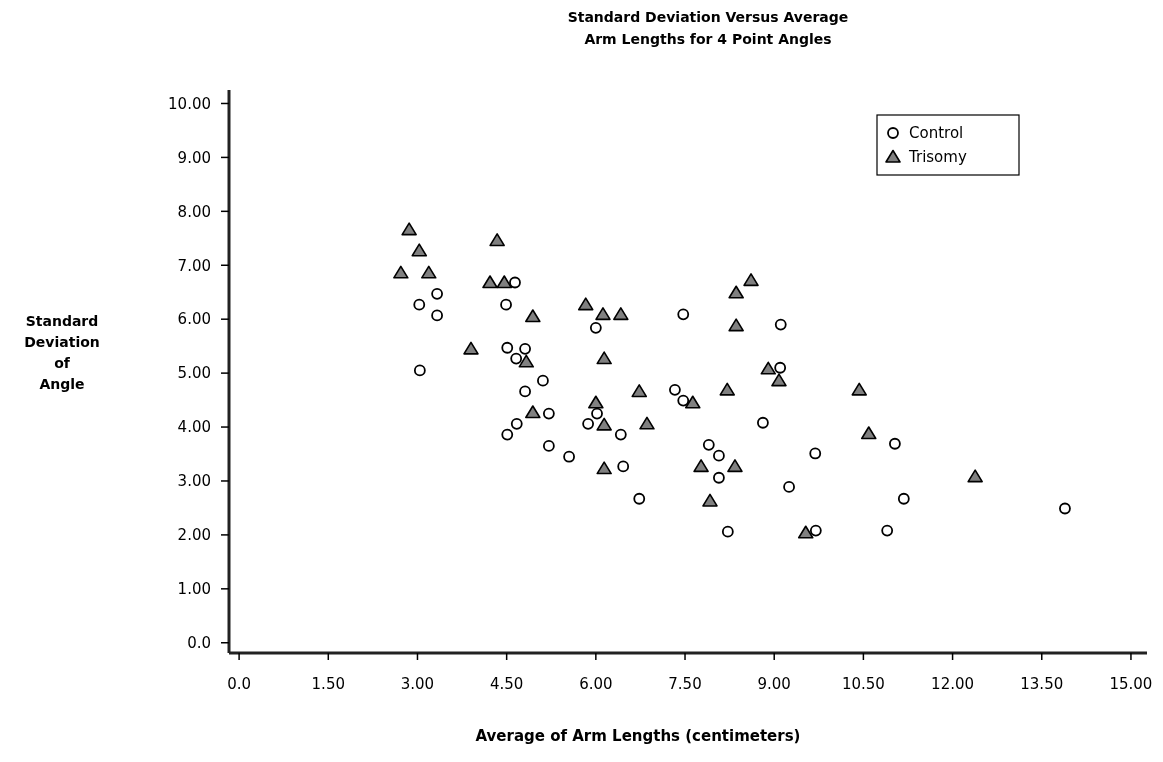 This screenshot has height=762, width=1163. I want to click on y-tick-label: 5.00, so click(194, 373).